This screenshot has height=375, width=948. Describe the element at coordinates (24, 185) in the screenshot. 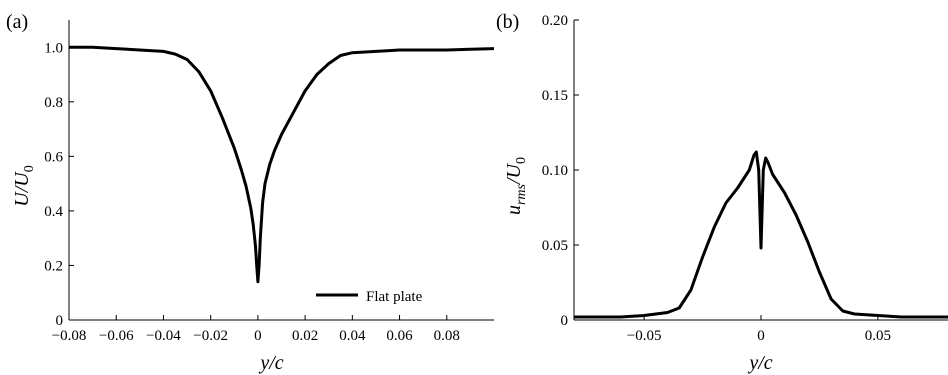

I see `panel-a-y-axis-label: U/U0​` at that location.